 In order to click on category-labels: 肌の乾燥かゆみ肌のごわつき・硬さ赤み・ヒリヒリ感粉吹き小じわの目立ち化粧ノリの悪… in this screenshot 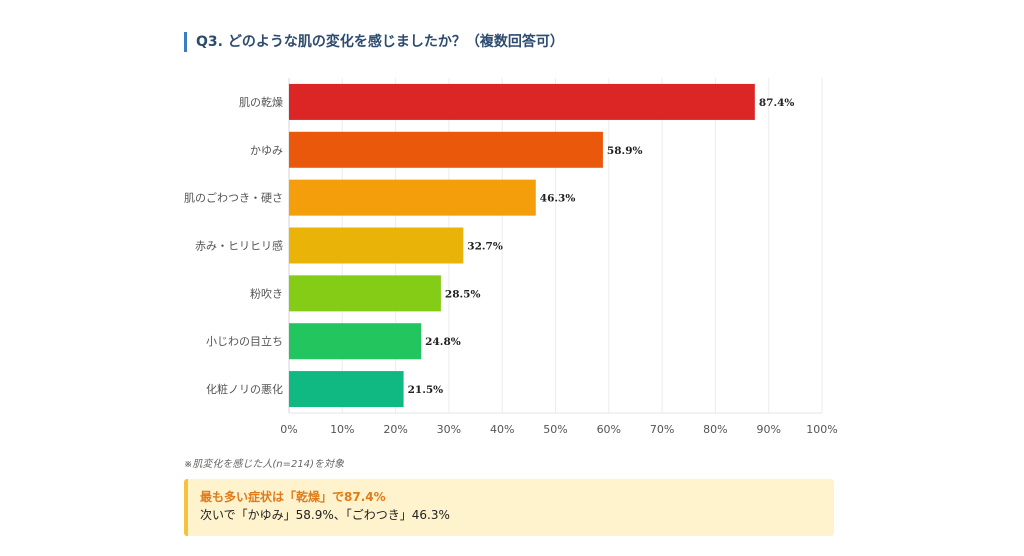, I will do `click(233, 246)`.